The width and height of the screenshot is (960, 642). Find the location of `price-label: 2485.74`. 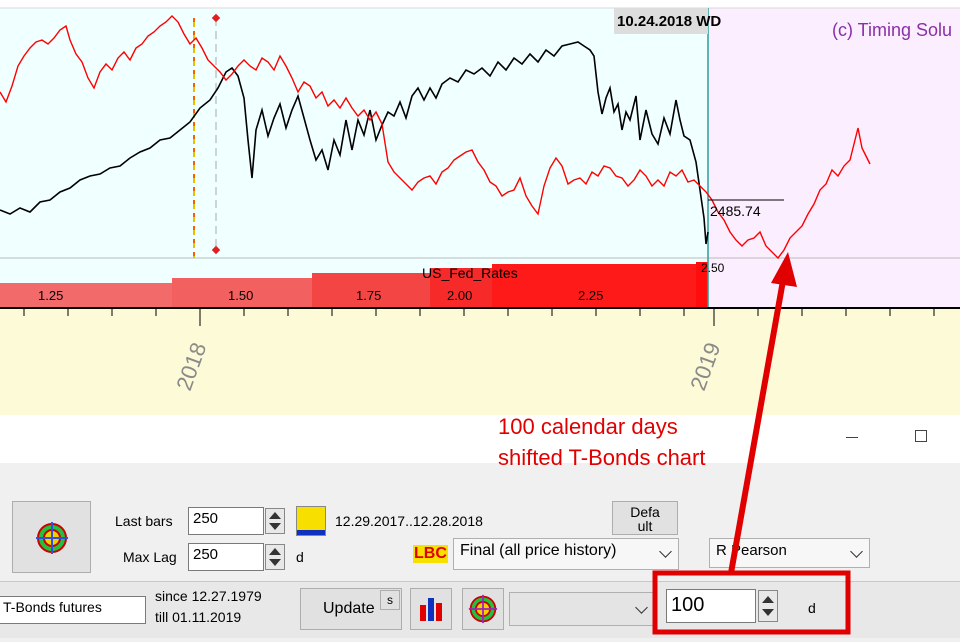

price-label: 2485.74 is located at coordinates (735, 211).